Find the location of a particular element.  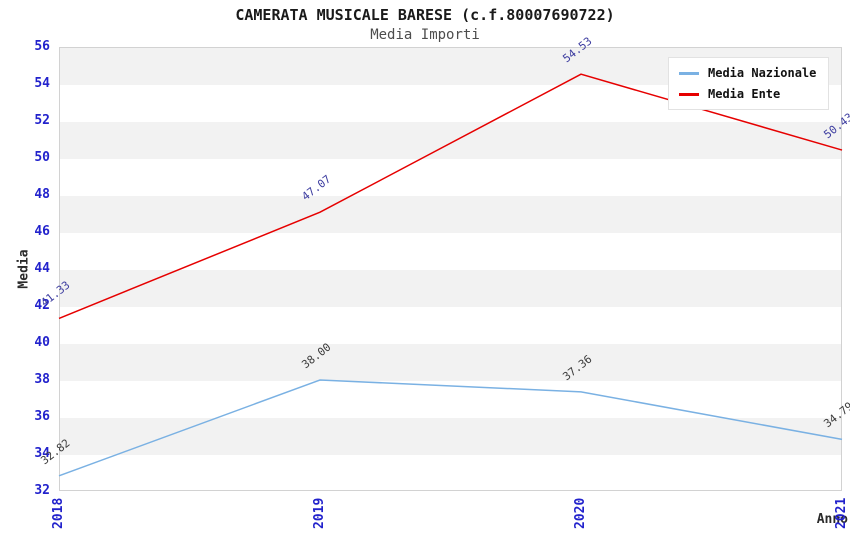

x-axis-label: Anno is located at coordinates (832, 519).